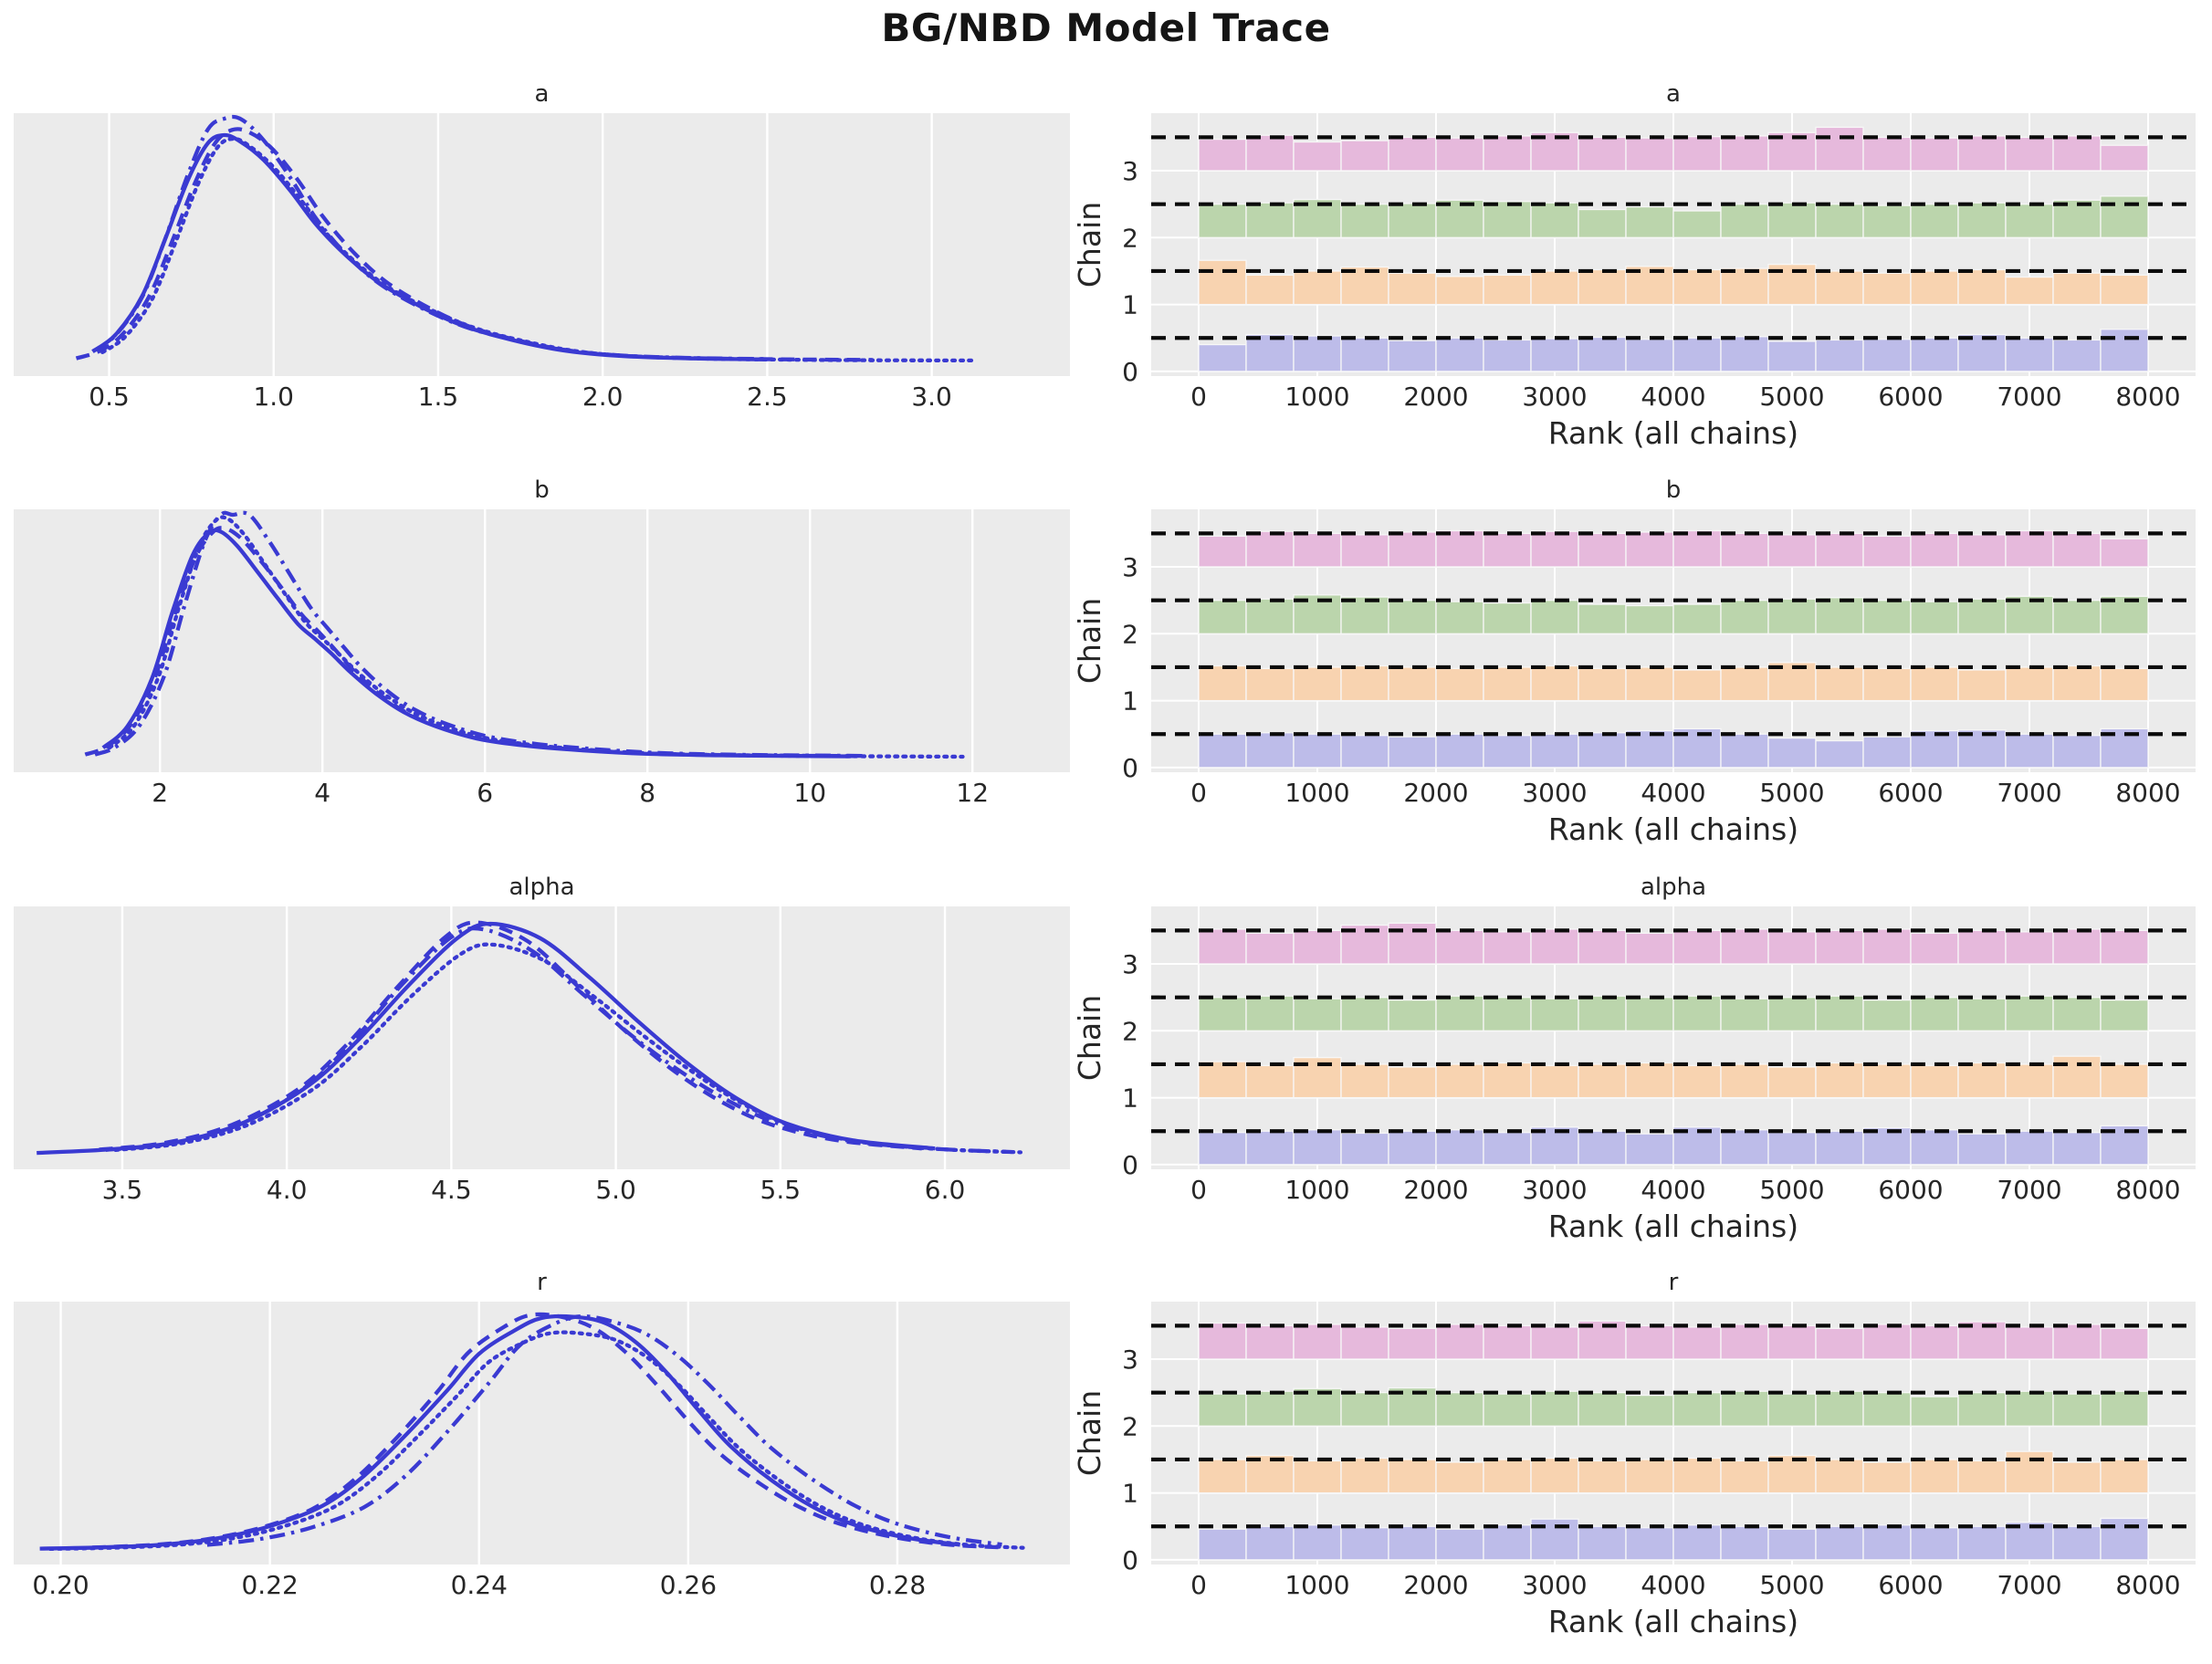  I want to click on x-tick-label: 6000, so click(1910, 1585).